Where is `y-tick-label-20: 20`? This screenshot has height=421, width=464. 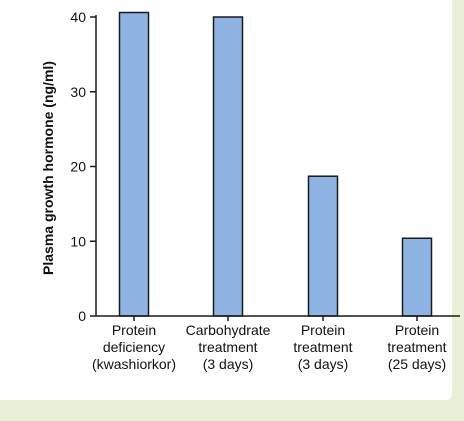
y-tick-label-20: 20 is located at coordinates (78, 167).